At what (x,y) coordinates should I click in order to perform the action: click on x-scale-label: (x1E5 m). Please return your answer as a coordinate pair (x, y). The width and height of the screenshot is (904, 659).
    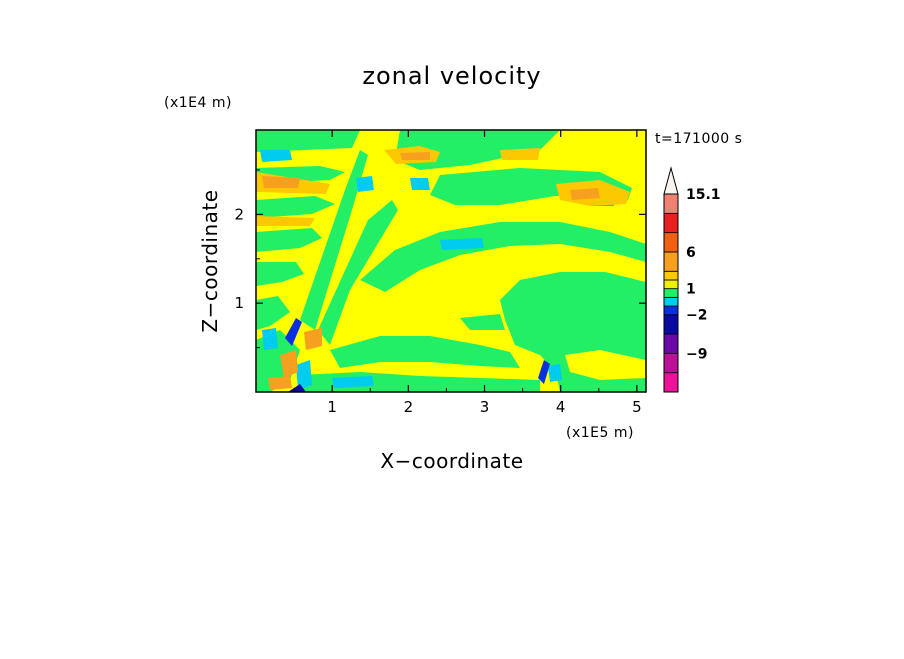
    Looking at the image, I should click on (600, 433).